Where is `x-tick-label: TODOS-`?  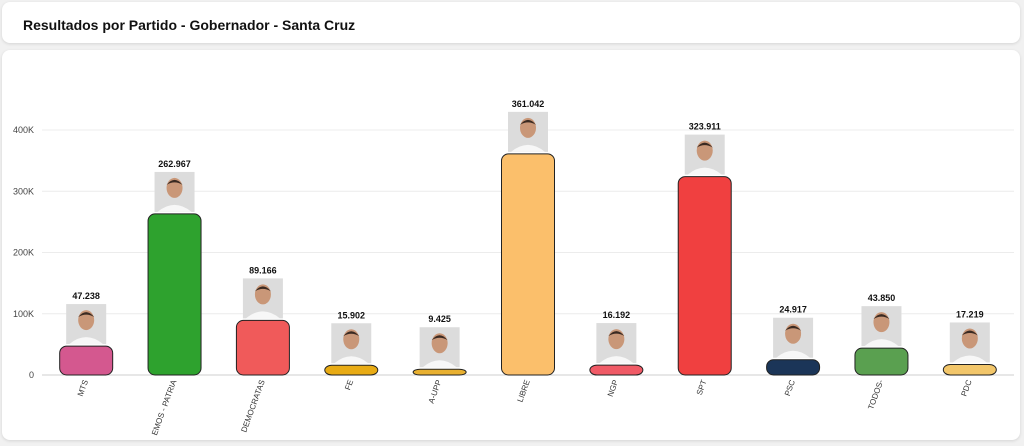 x-tick-label: TODOS- is located at coordinates (875, 394).